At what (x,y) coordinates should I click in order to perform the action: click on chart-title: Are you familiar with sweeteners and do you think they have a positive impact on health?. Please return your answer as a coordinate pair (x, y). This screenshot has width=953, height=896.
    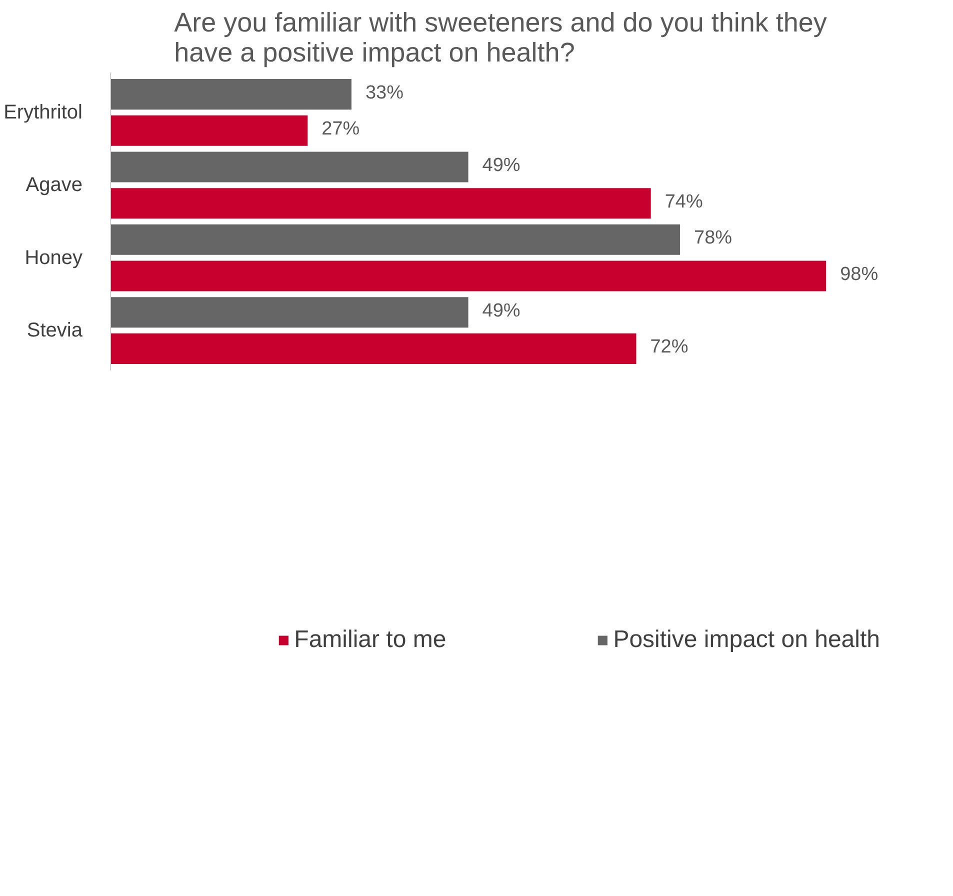
    Looking at the image, I should click on (501, 38).